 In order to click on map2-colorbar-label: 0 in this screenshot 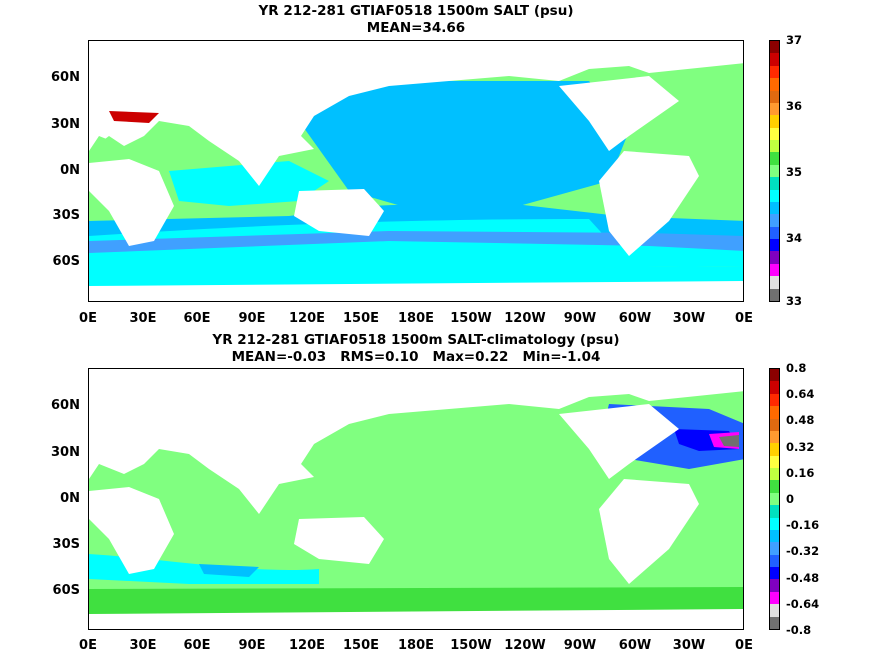, I will do `click(790, 499)`.